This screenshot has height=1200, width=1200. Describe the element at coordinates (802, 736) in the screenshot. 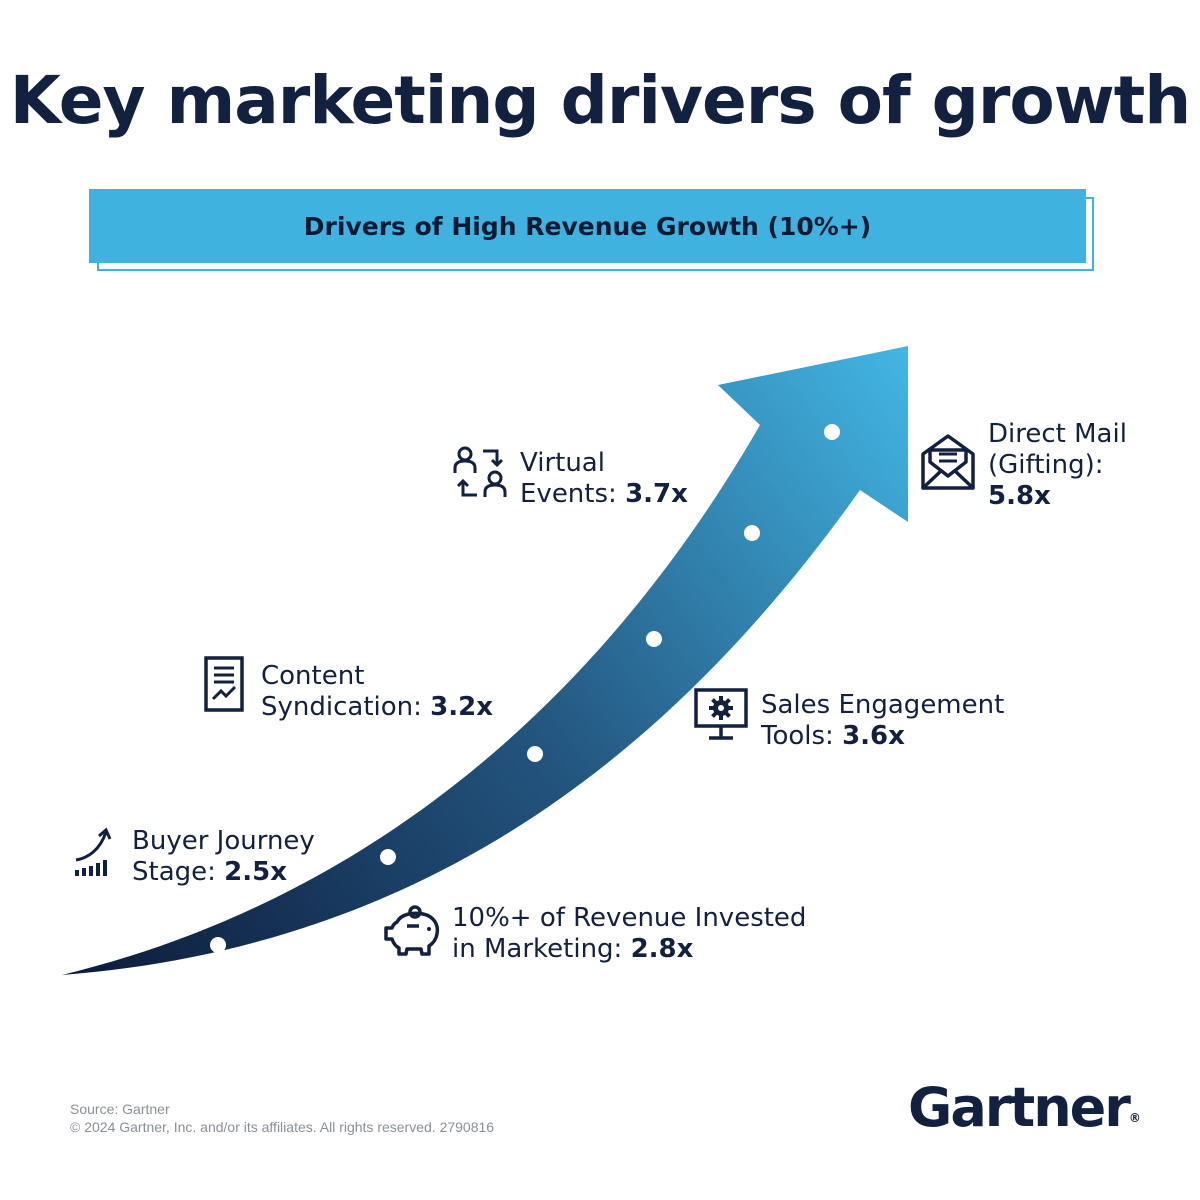

I see `driver-label-line2: Tools:` at that location.